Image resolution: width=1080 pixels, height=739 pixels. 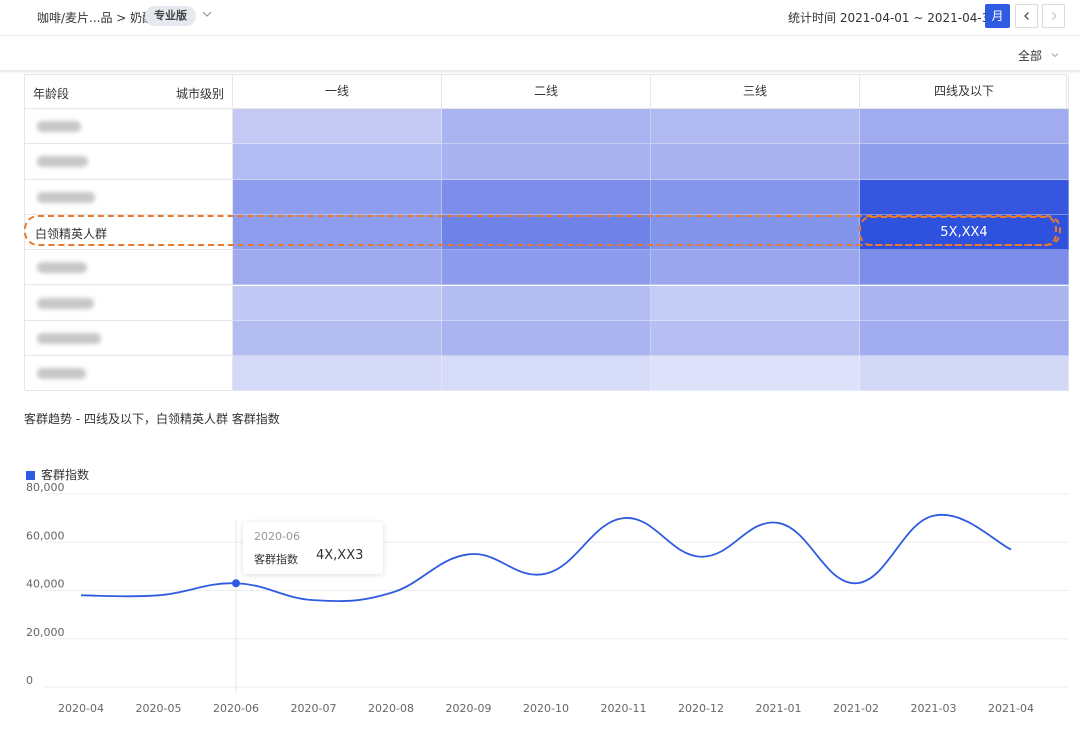 What do you see at coordinates (170, 16) in the screenshot?
I see `edition-badge: 专业版` at bounding box center [170, 16].